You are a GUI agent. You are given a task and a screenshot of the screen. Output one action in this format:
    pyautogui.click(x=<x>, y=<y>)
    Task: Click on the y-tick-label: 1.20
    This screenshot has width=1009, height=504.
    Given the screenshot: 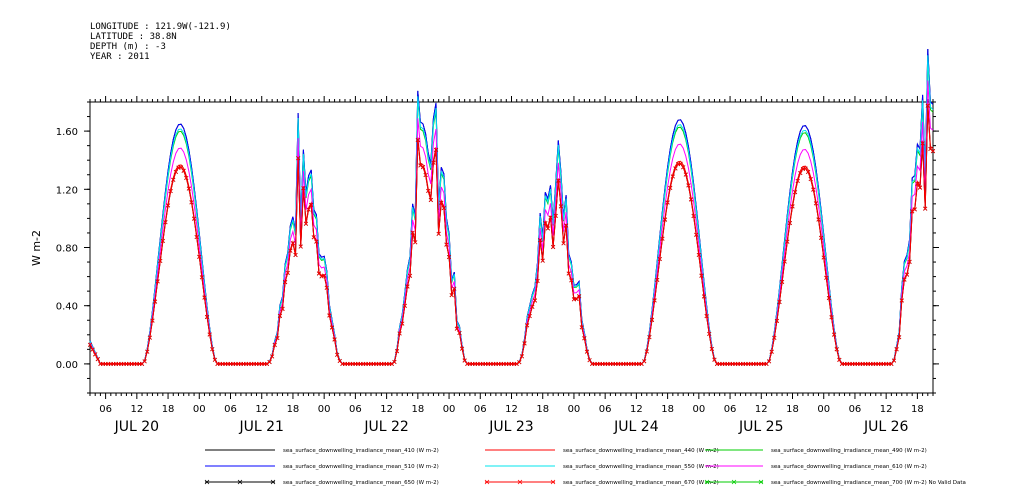 What is the action you would take?
    pyautogui.click(x=67, y=190)
    